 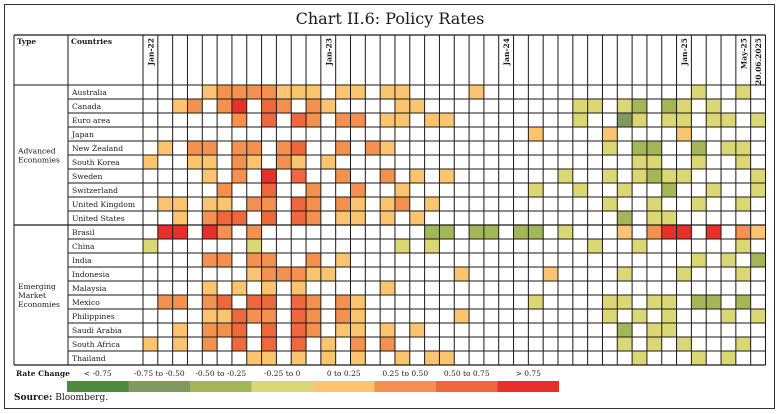 What do you see at coordinates (103, 204) in the screenshot?
I see `country-label: United Kingdom` at bounding box center [103, 204].